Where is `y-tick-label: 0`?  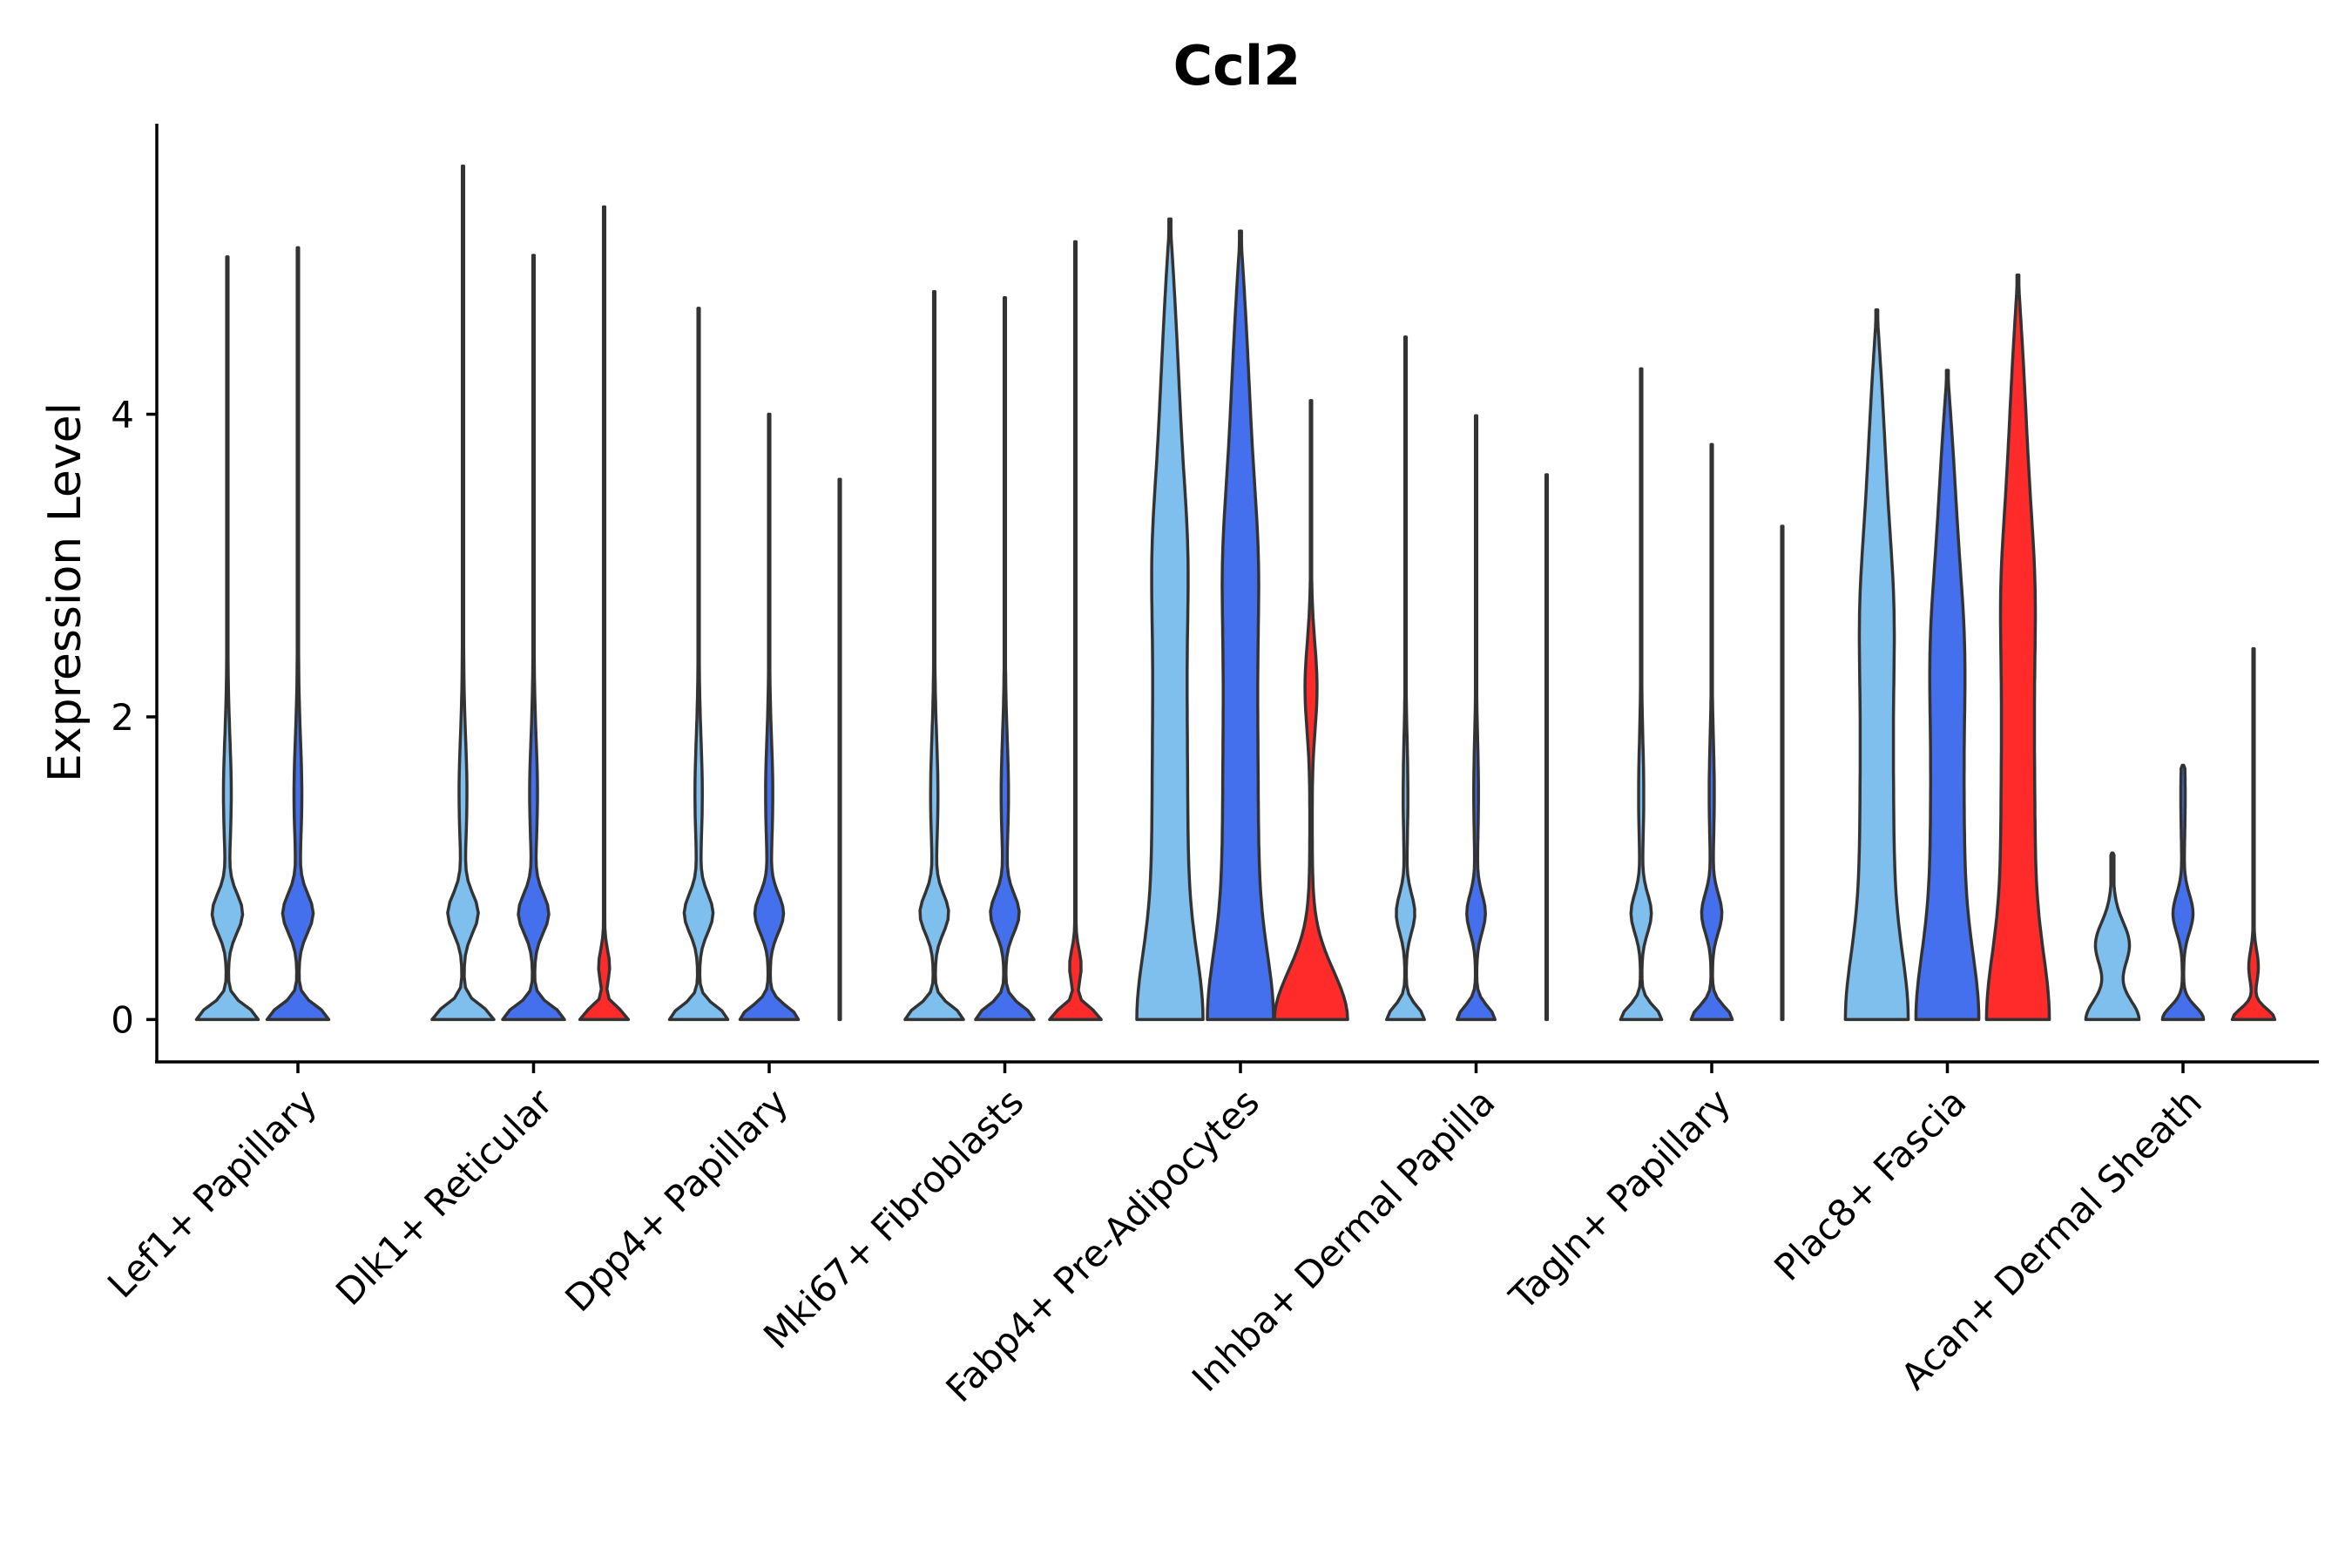 y-tick-label: 0 is located at coordinates (122, 1019).